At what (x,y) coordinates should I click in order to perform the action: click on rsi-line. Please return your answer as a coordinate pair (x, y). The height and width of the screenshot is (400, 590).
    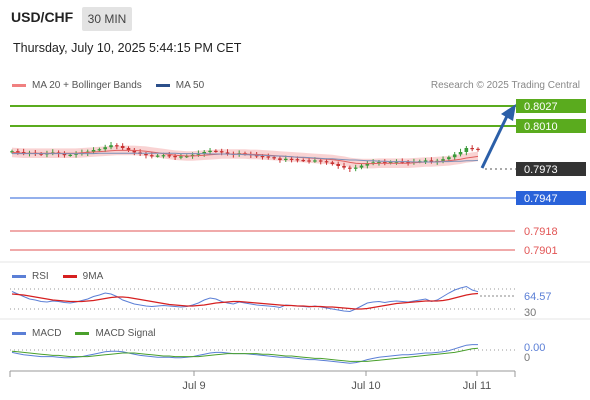
    Looking at the image, I should click on (245, 299).